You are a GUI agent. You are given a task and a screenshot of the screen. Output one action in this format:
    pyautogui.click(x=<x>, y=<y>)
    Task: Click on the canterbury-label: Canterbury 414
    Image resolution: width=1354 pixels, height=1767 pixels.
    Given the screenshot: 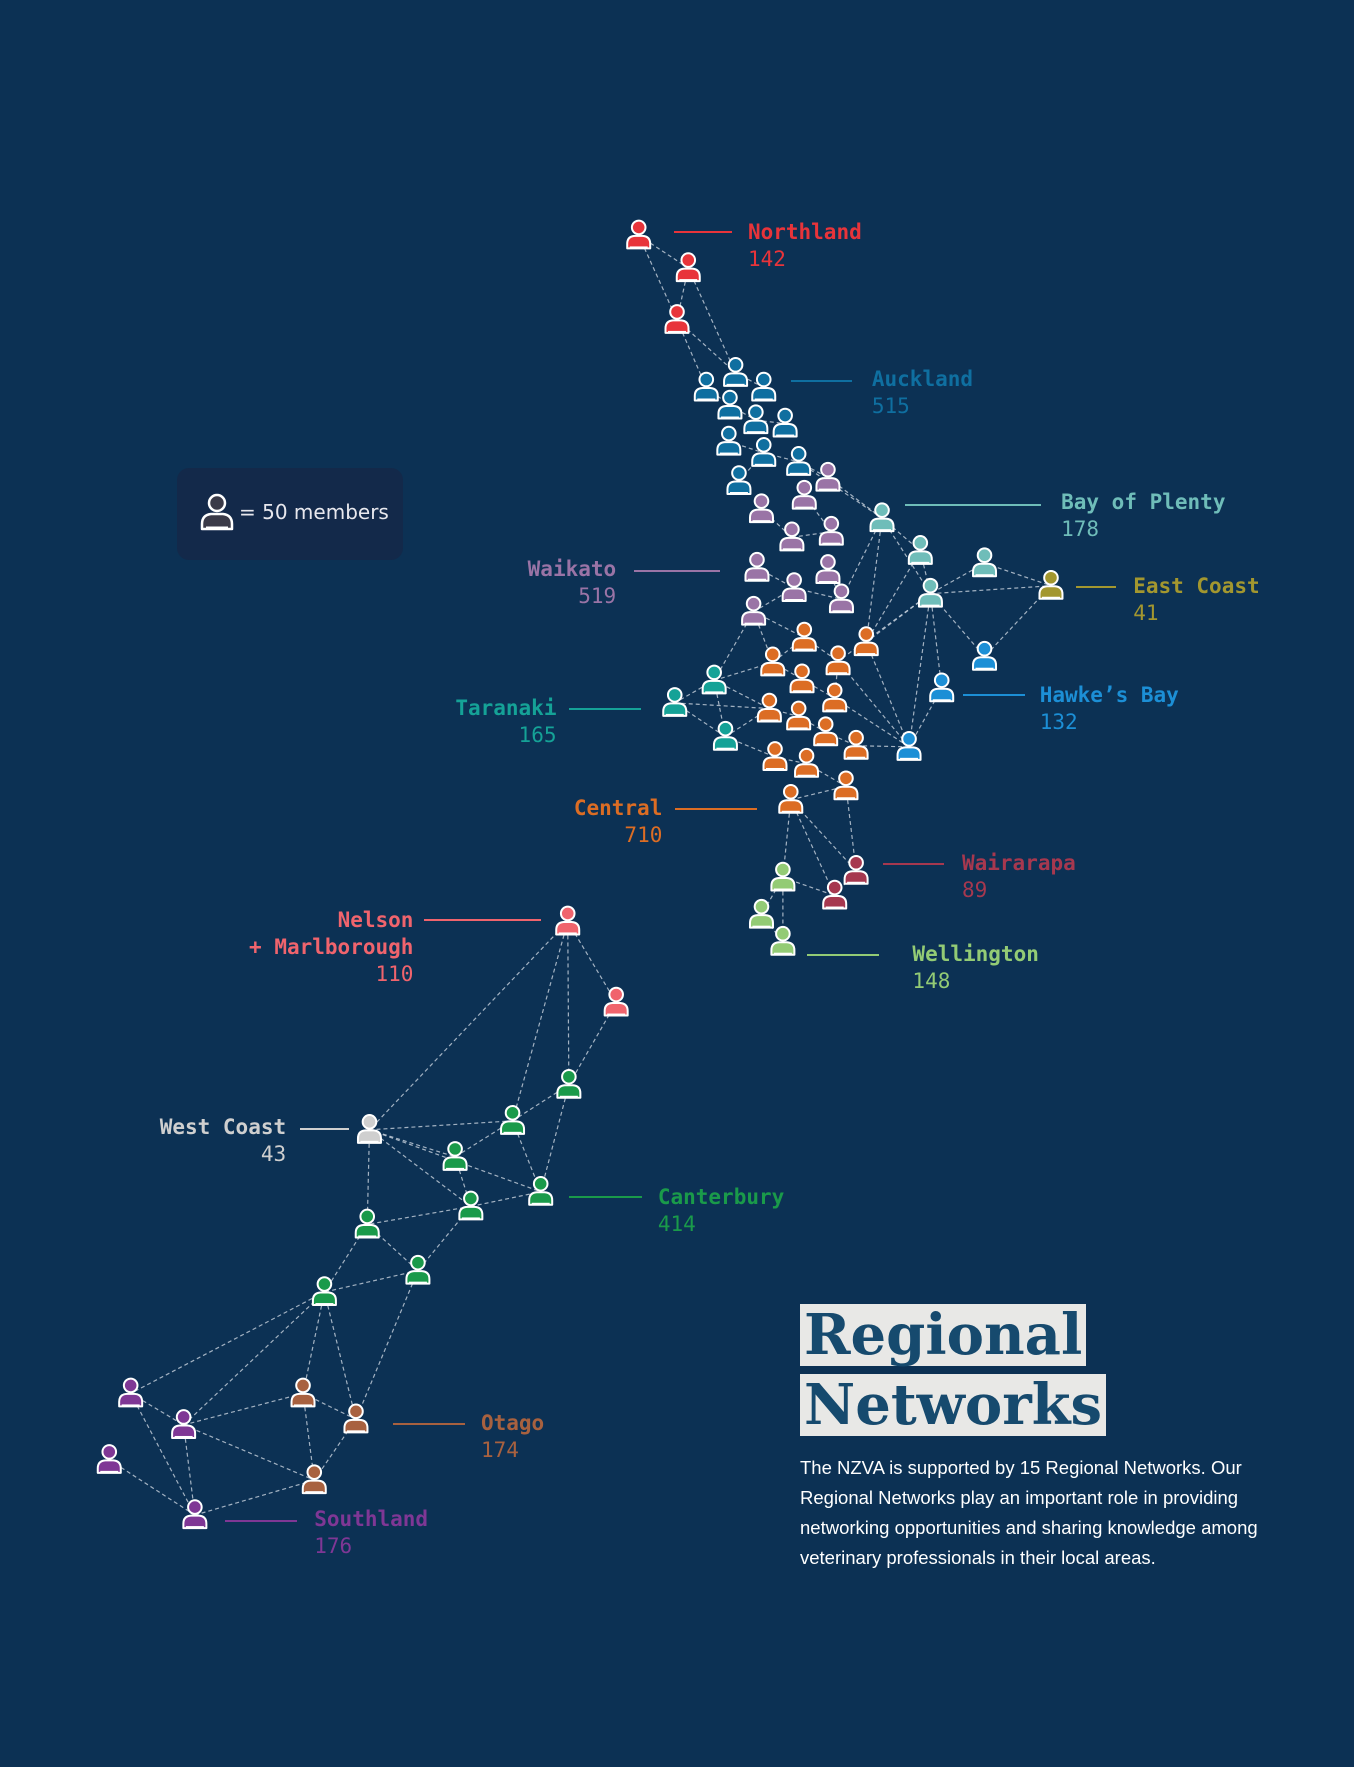 What is the action you would take?
    pyautogui.click(x=721, y=1211)
    